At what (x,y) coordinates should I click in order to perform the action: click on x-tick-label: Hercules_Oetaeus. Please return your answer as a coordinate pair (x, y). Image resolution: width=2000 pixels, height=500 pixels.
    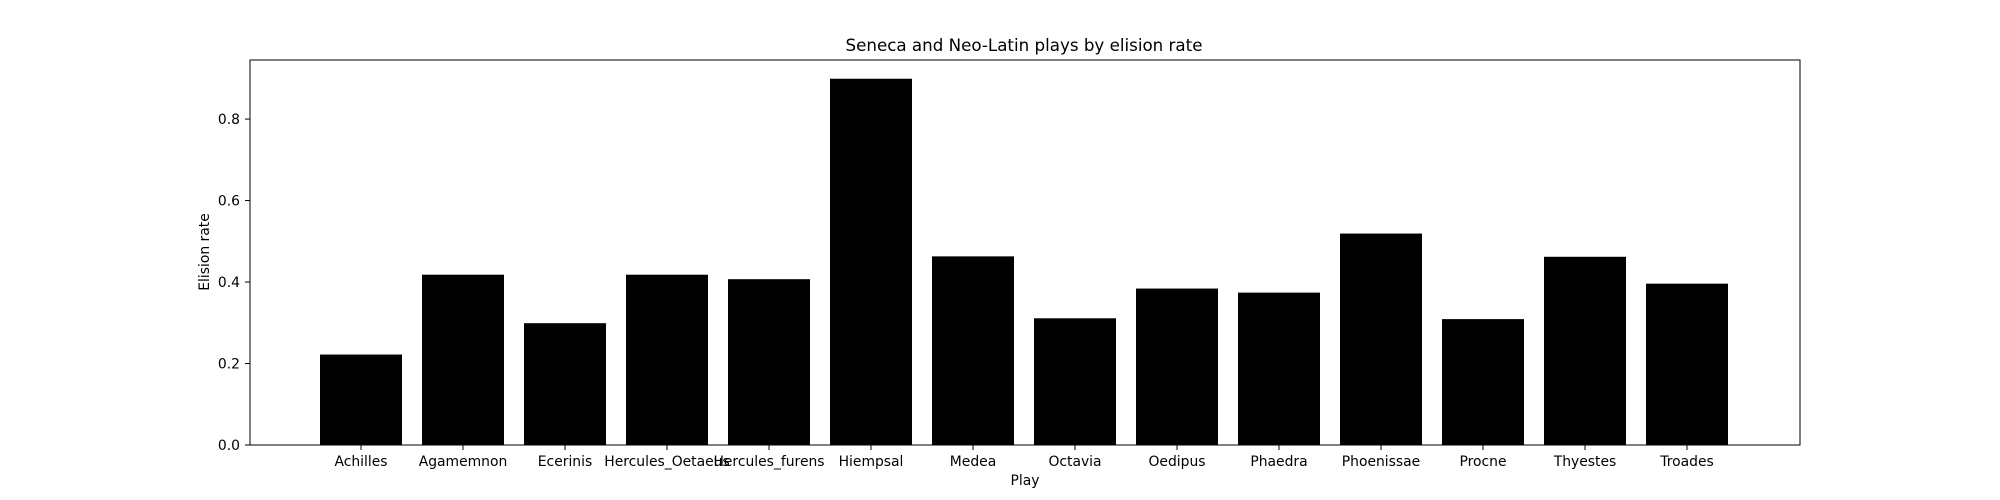
    Looking at the image, I should click on (666, 462).